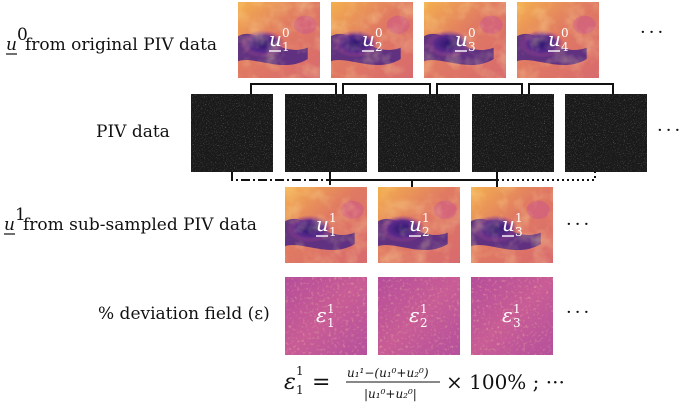 This screenshot has height=406, width=685. What do you see at coordinates (121, 45) in the screenshot?
I see `original-label-text: from original PIV data` at bounding box center [121, 45].